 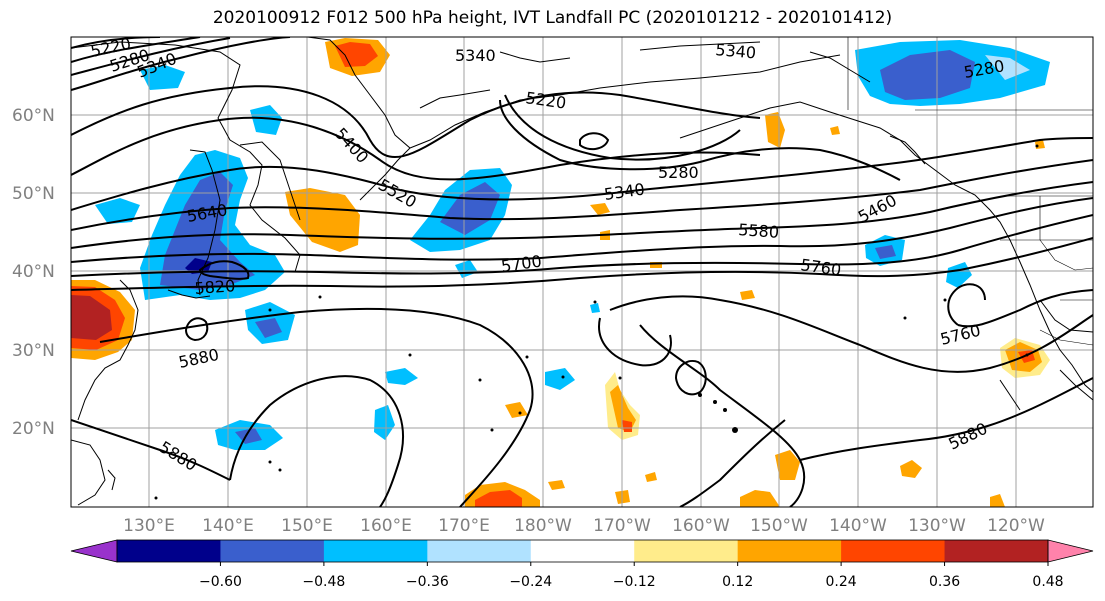 I want to click on borders, so click(x=970, y=191).